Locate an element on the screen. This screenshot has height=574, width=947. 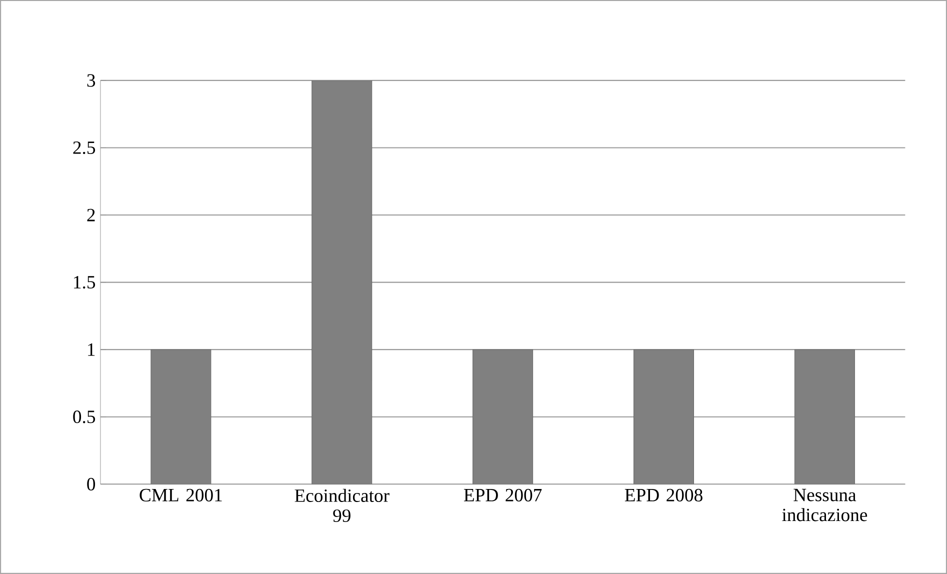
x-tick-label: Ecoindicator 99 is located at coordinates (342, 505).